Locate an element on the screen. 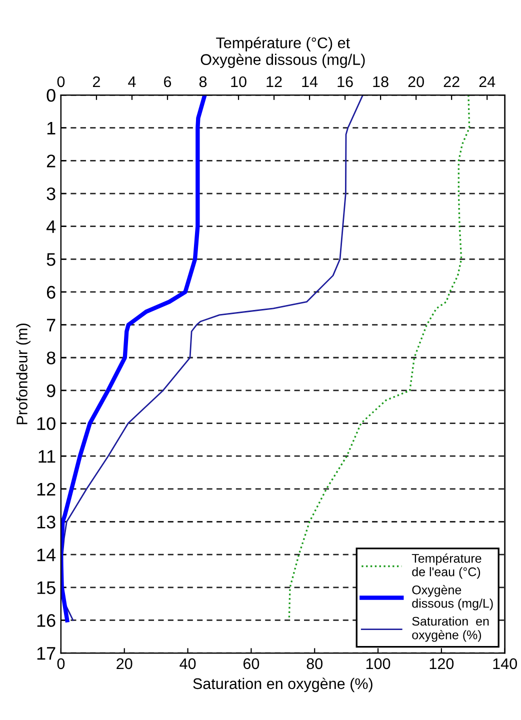 This screenshot has width=521, height=720. legend-label: Température de l'eau (°C) is located at coordinates (447, 566).